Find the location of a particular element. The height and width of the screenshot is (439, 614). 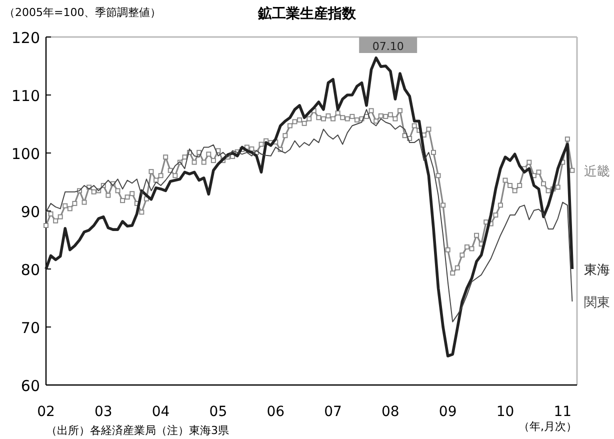

series-label: 近畿 is located at coordinates (597, 172).